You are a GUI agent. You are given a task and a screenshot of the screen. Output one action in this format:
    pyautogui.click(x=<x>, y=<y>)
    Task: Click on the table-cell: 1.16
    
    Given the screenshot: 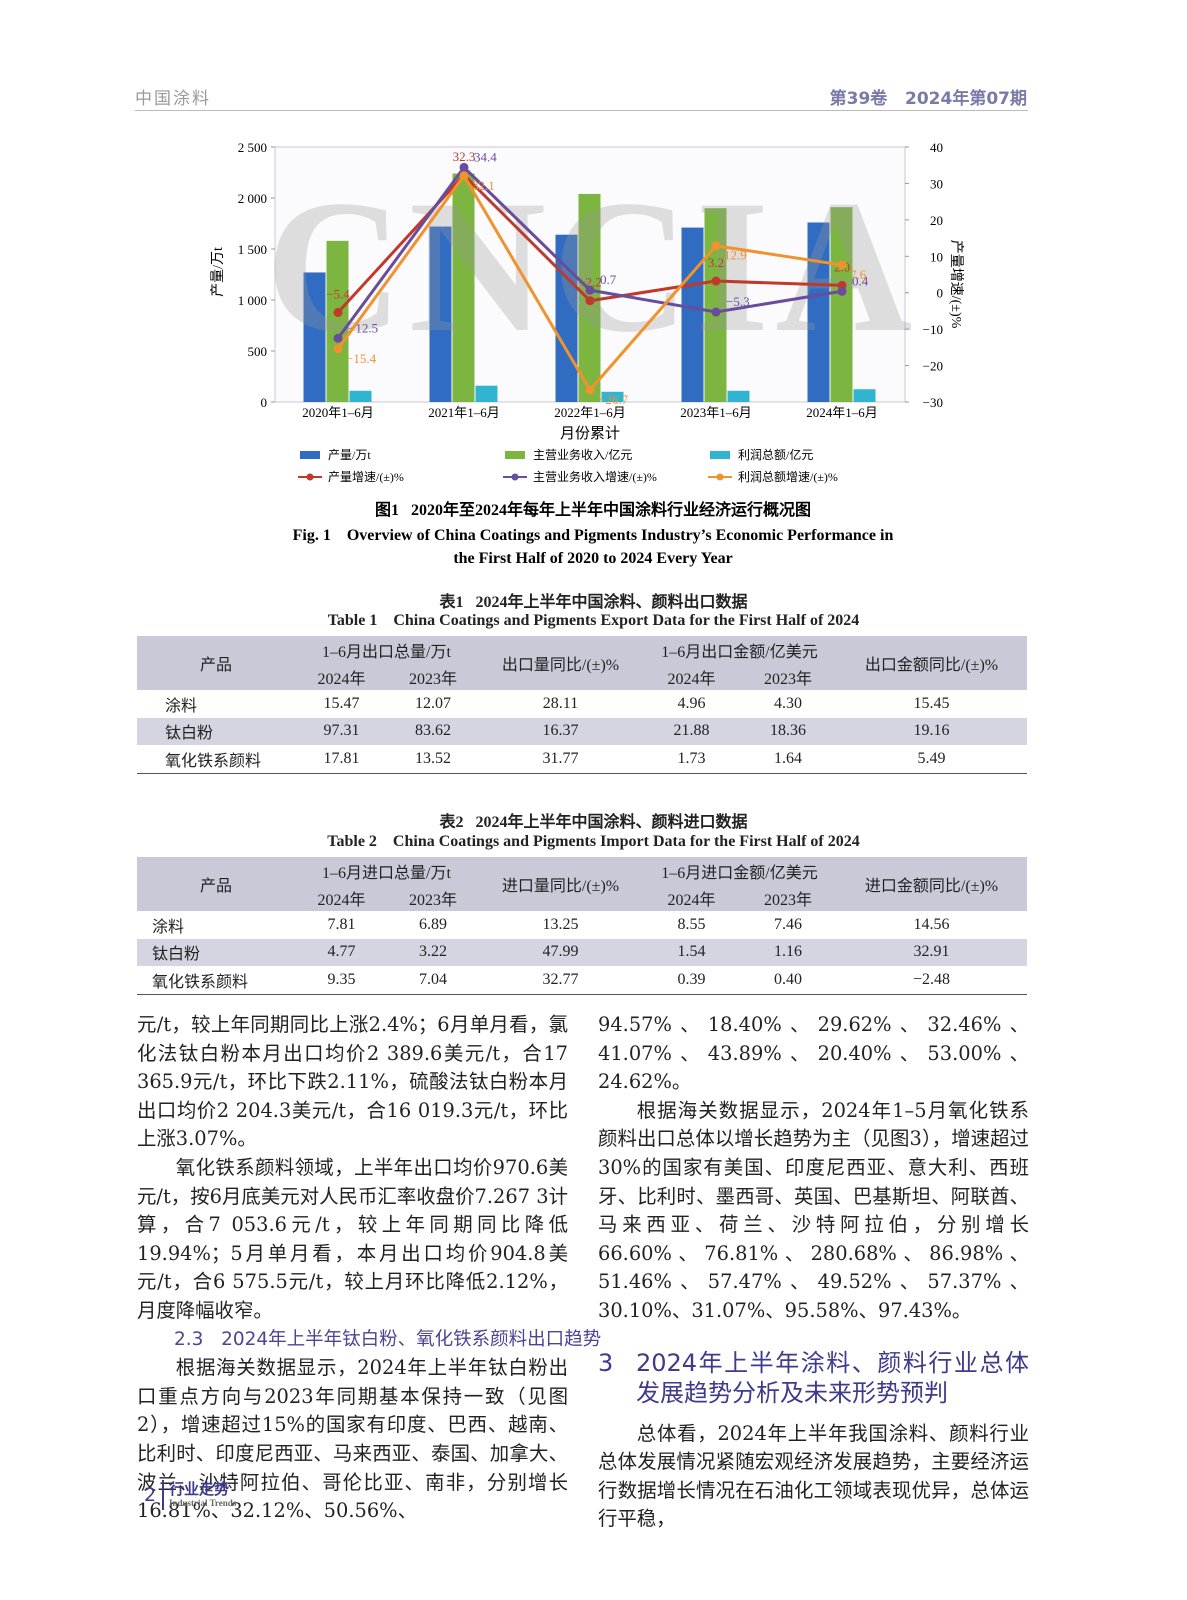 What is the action you would take?
    pyautogui.click(x=788, y=952)
    